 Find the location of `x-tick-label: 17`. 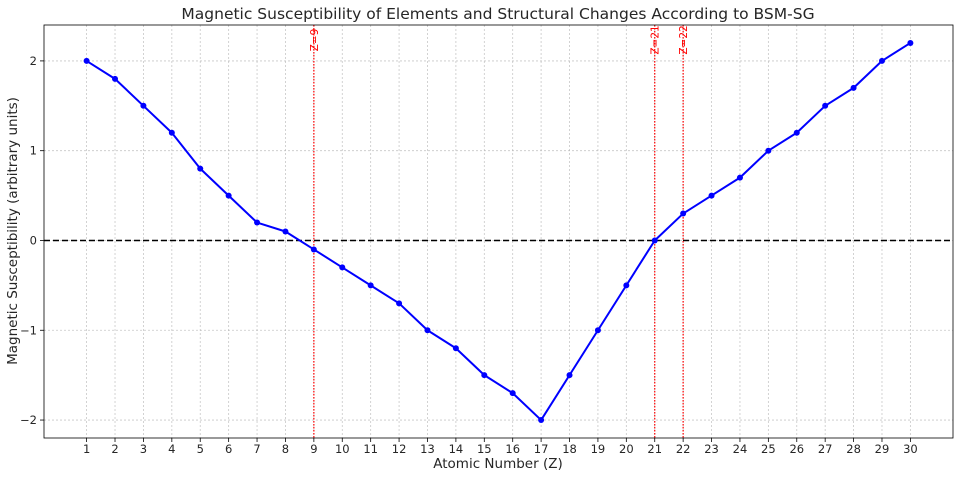

x-tick-label: 17 is located at coordinates (541, 449).